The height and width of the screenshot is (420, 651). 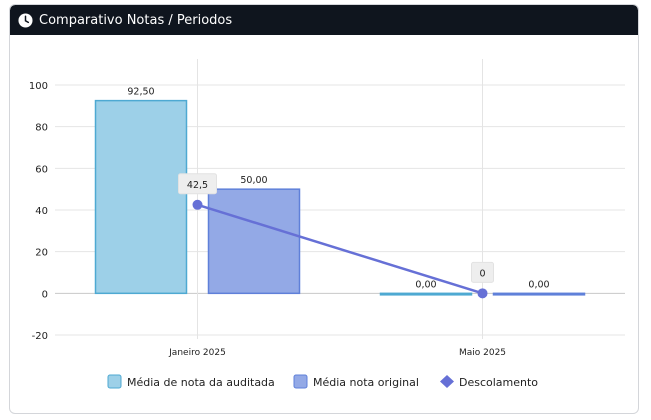 What do you see at coordinates (40, 336) in the screenshot?
I see `y-tick-label: -20` at bounding box center [40, 336].